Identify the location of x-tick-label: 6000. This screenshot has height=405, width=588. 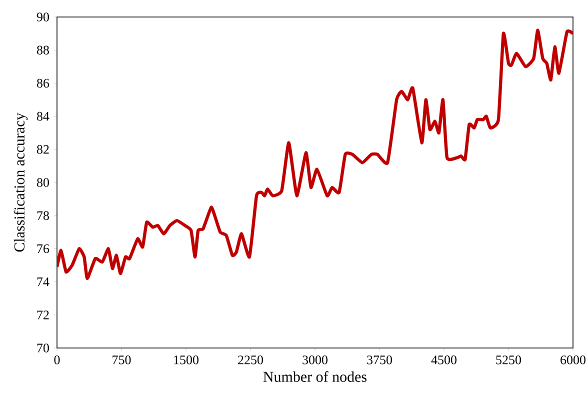
(573, 360).